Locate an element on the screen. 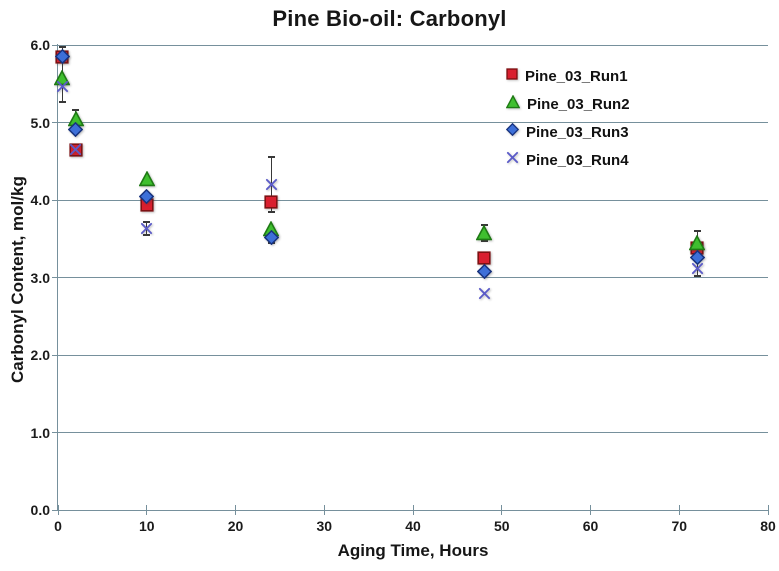  x-marker-icon is located at coordinates (512, 160).